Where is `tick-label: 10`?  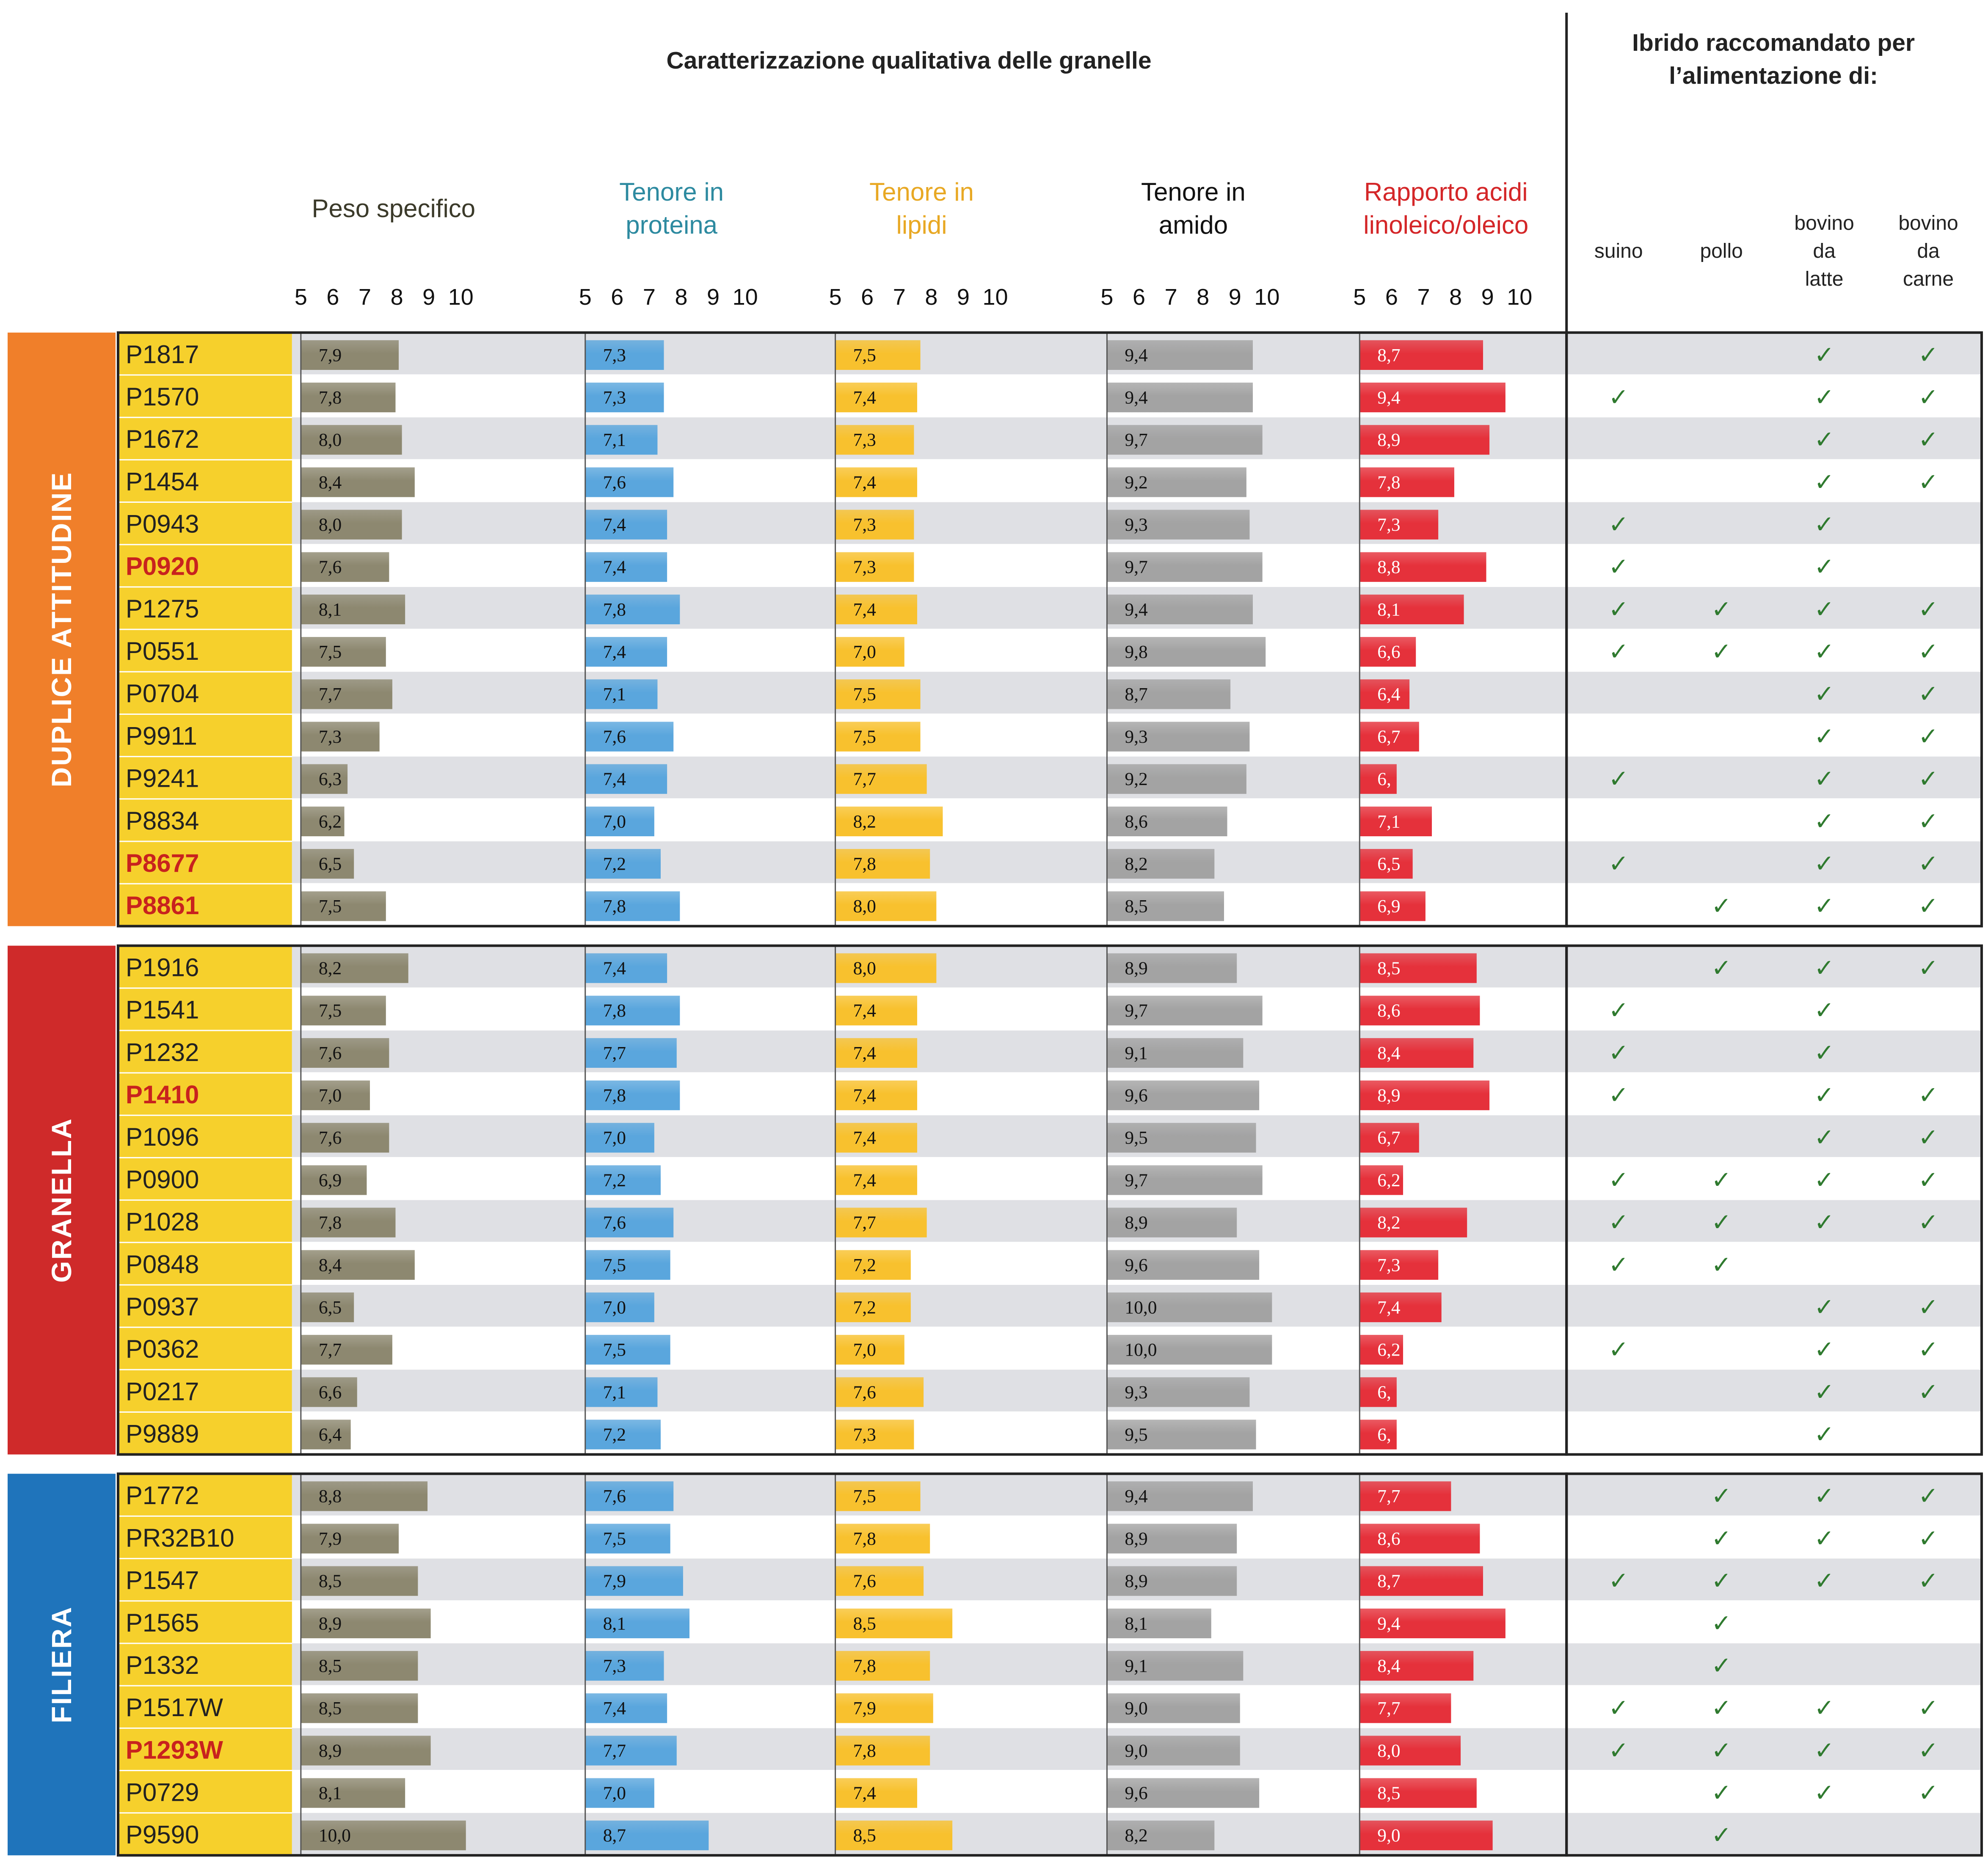
tick-label: 10 is located at coordinates (1266, 297).